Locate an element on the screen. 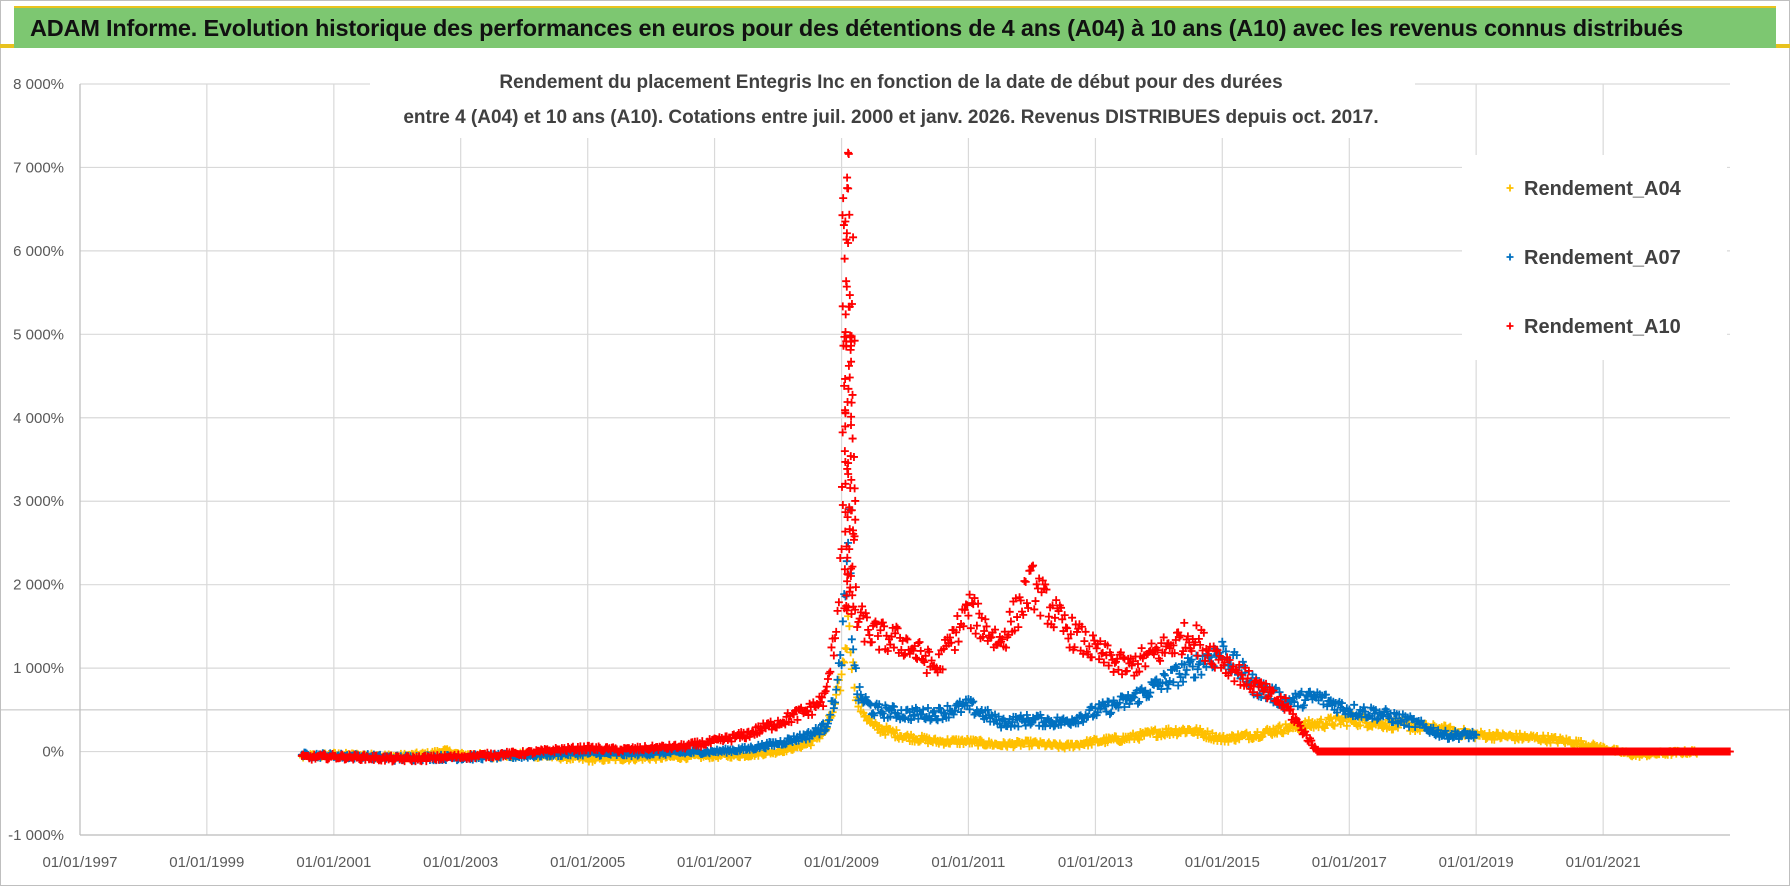  x-tick-label: 01/01/2015 is located at coordinates (1222, 862).